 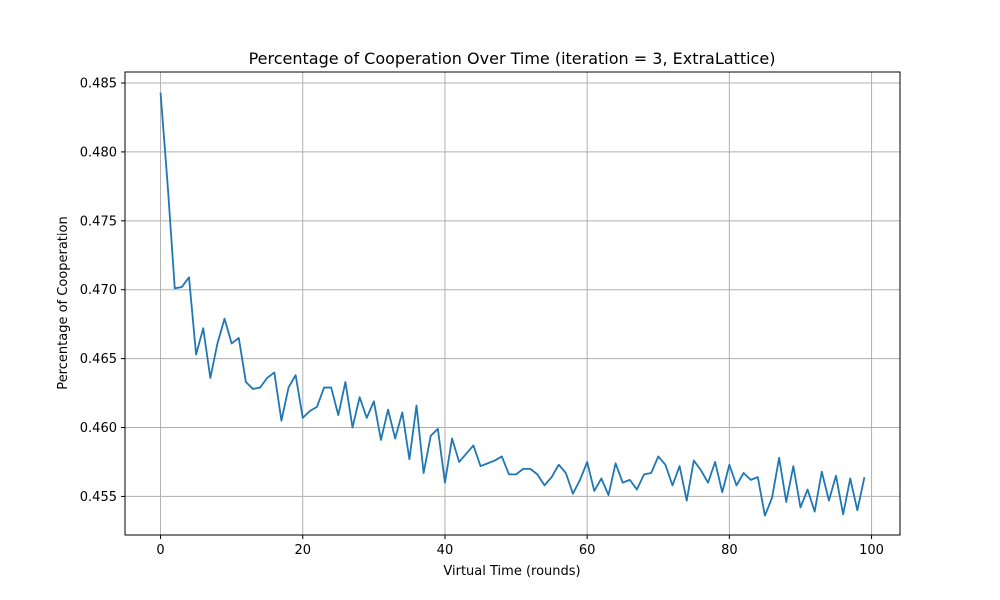 What do you see at coordinates (98, 497) in the screenshot?
I see `y-tick-label: 0.455` at bounding box center [98, 497].